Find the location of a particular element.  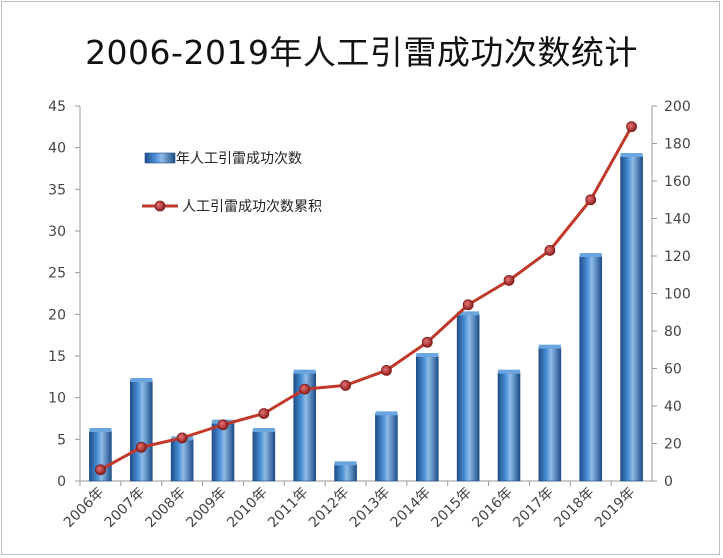

legend-label-bars: 年人工引雷成功次数 is located at coordinates (239, 159).